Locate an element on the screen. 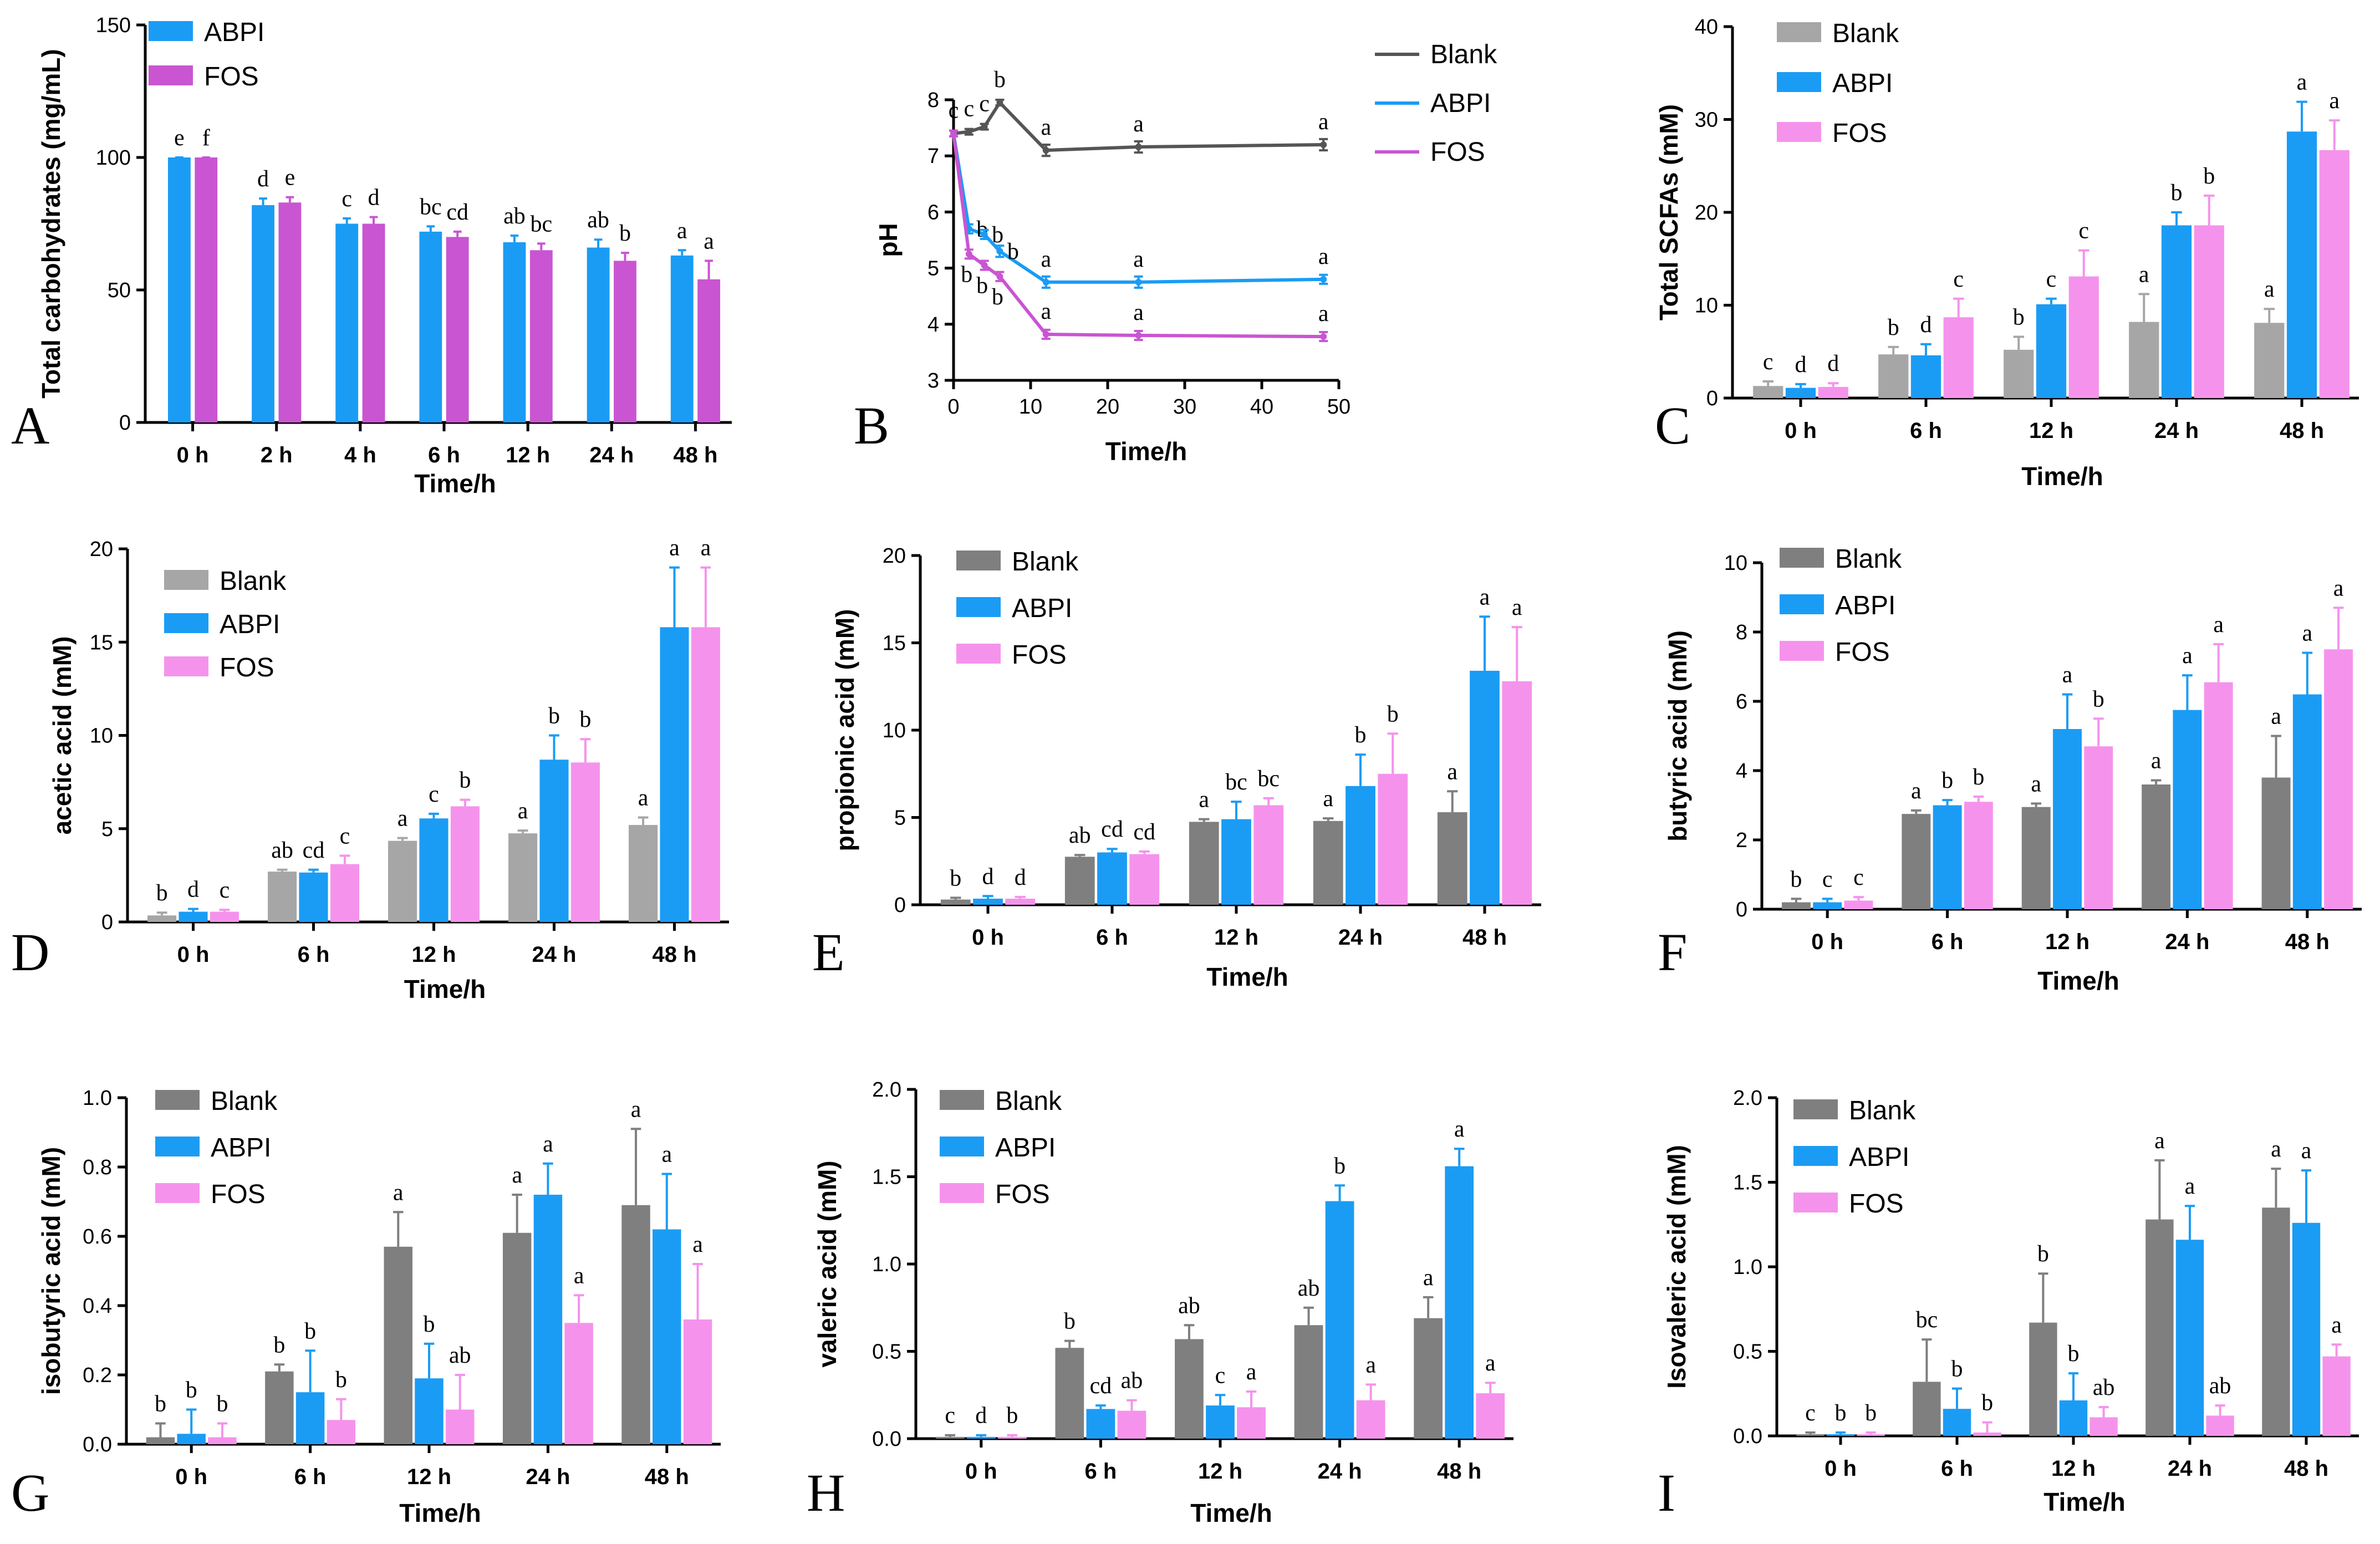 The height and width of the screenshot is (1544, 2380). significance-letter: f is located at coordinates (206, 138).